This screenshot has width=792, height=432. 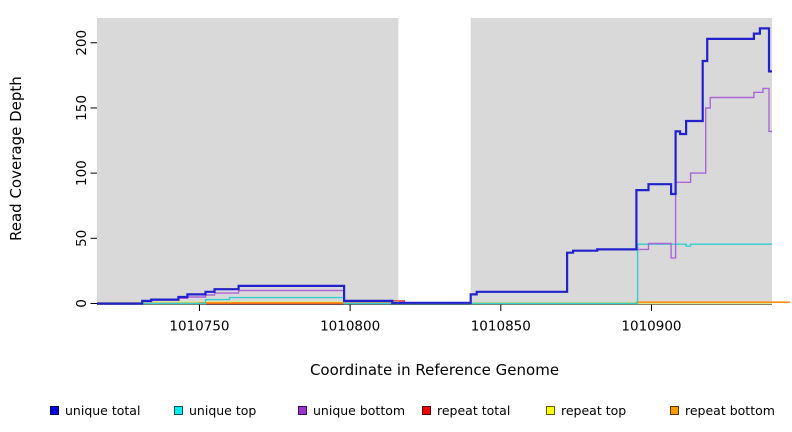 I want to click on x-tick-label: 1010900, so click(x=651, y=327).